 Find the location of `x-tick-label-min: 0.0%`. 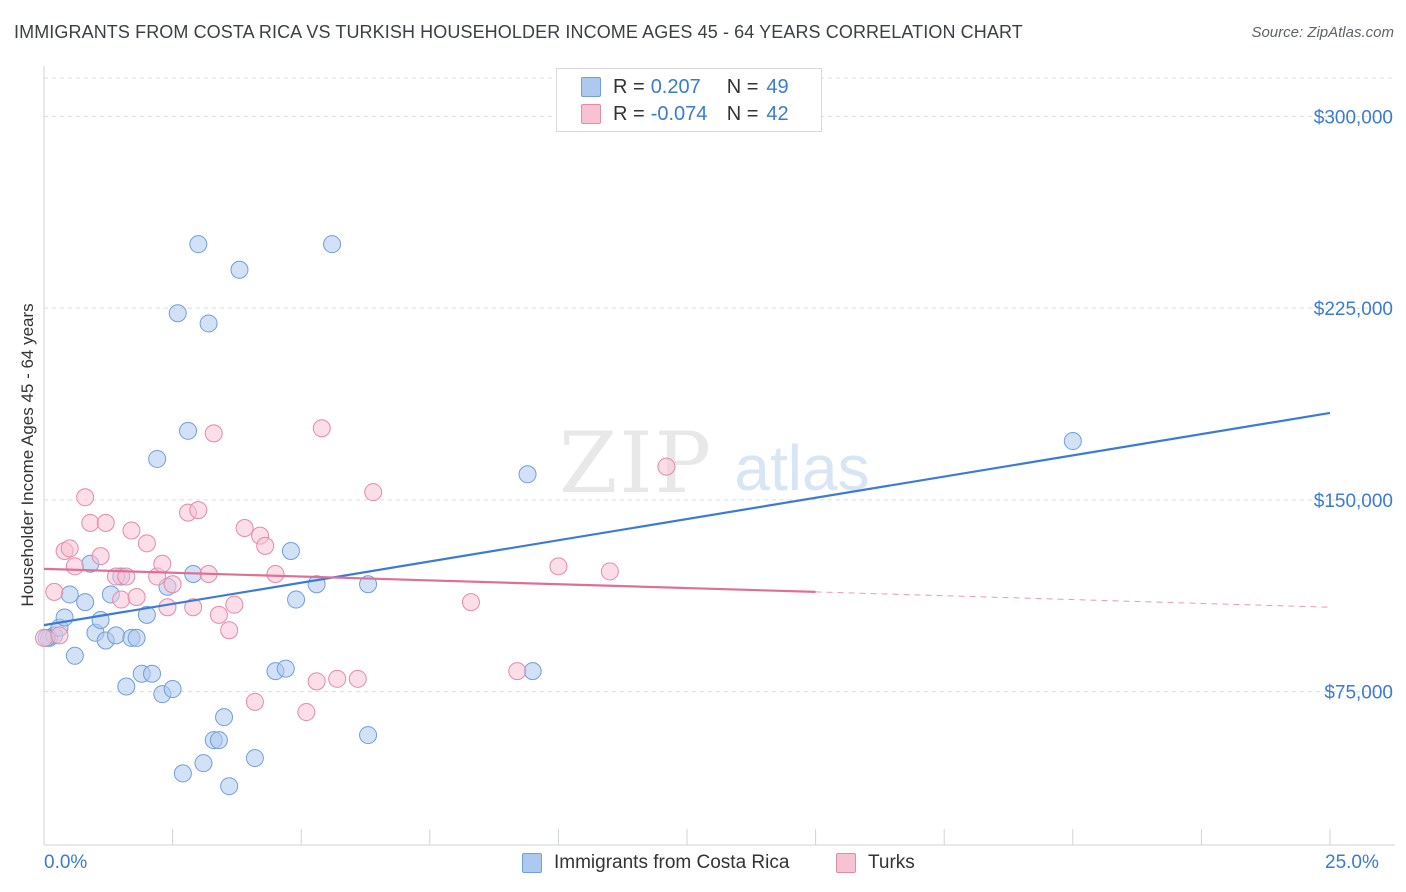

x-tick-label-min: 0.0% is located at coordinates (66, 862).